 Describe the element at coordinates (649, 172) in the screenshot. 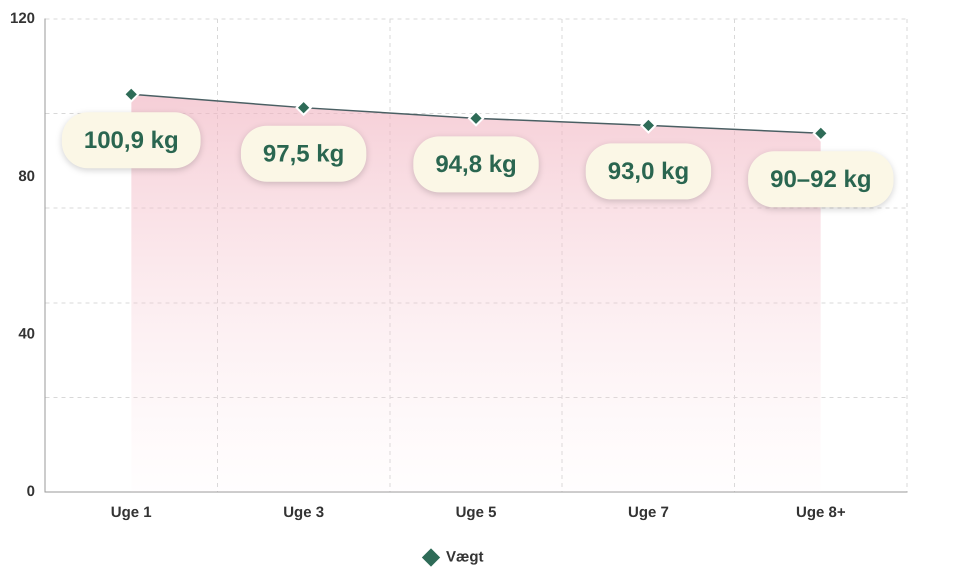

I see `data-label: 93,0 kg` at that location.